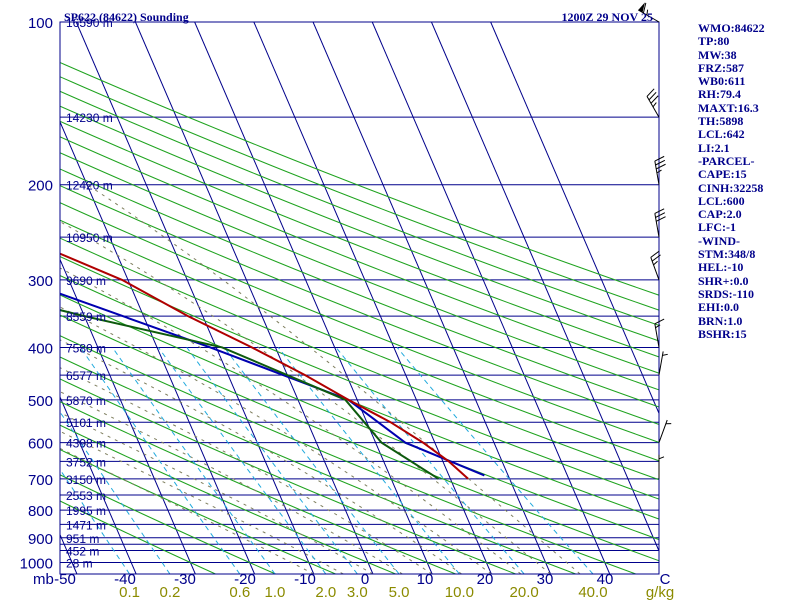  What do you see at coordinates (86, 496) in the screenshot?
I see `height-label: 2553 m` at bounding box center [86, 496].